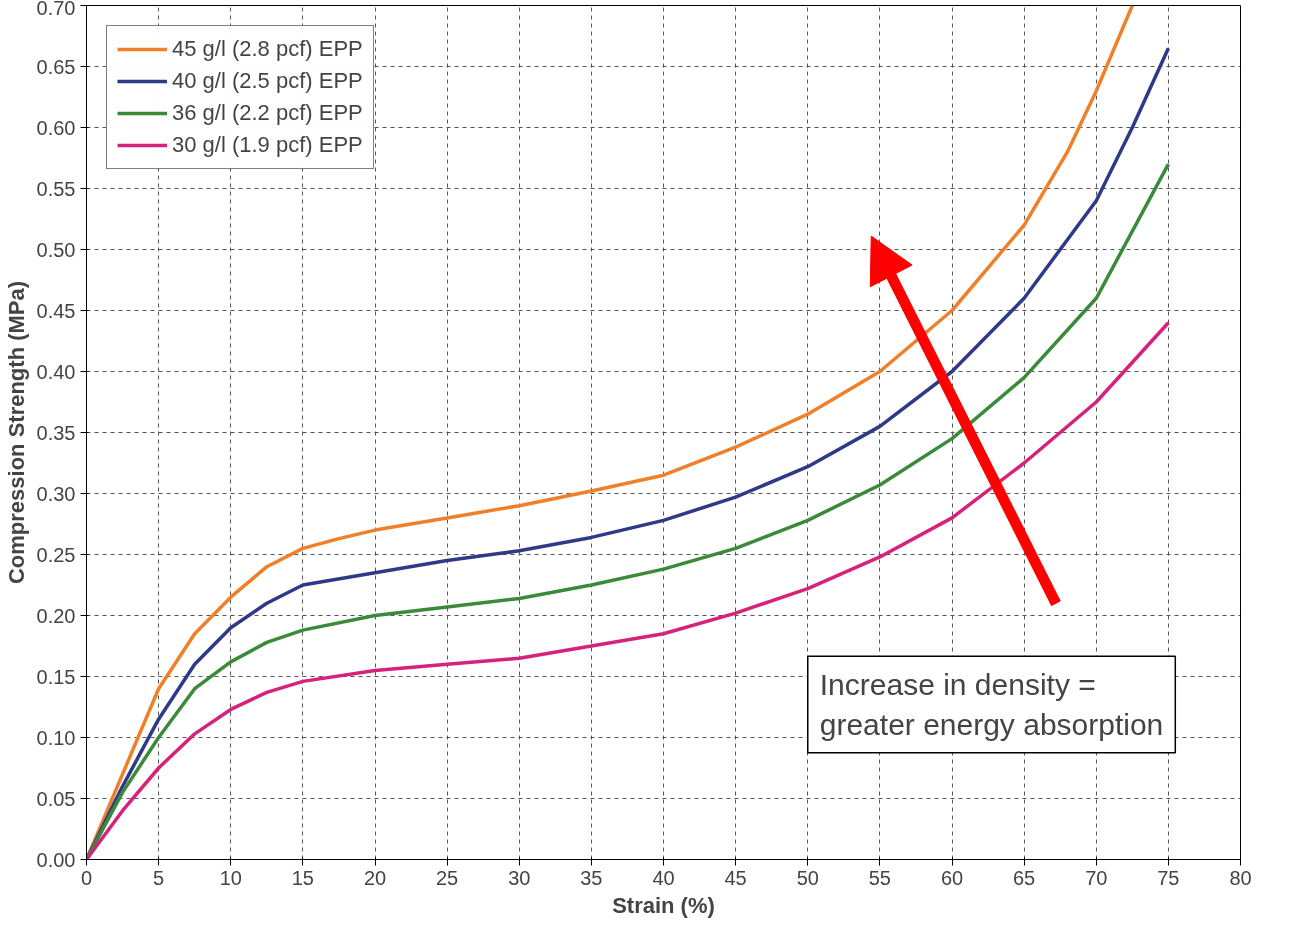 Image resolution: width=1297 pixels, height=932 pixels. Describe the element at coordinates (56, 188) in the screenshot. I see `y-tick-label: 0.55` at that location.